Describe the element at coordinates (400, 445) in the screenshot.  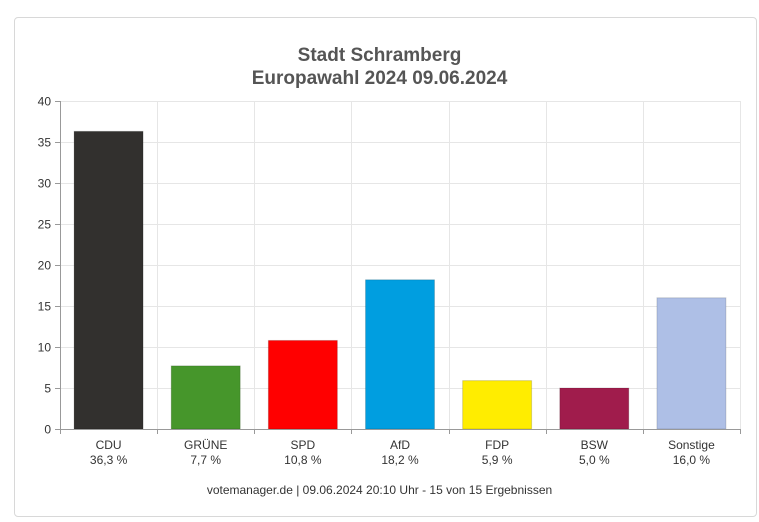
I see `x-tick-label: AfD` at that location.